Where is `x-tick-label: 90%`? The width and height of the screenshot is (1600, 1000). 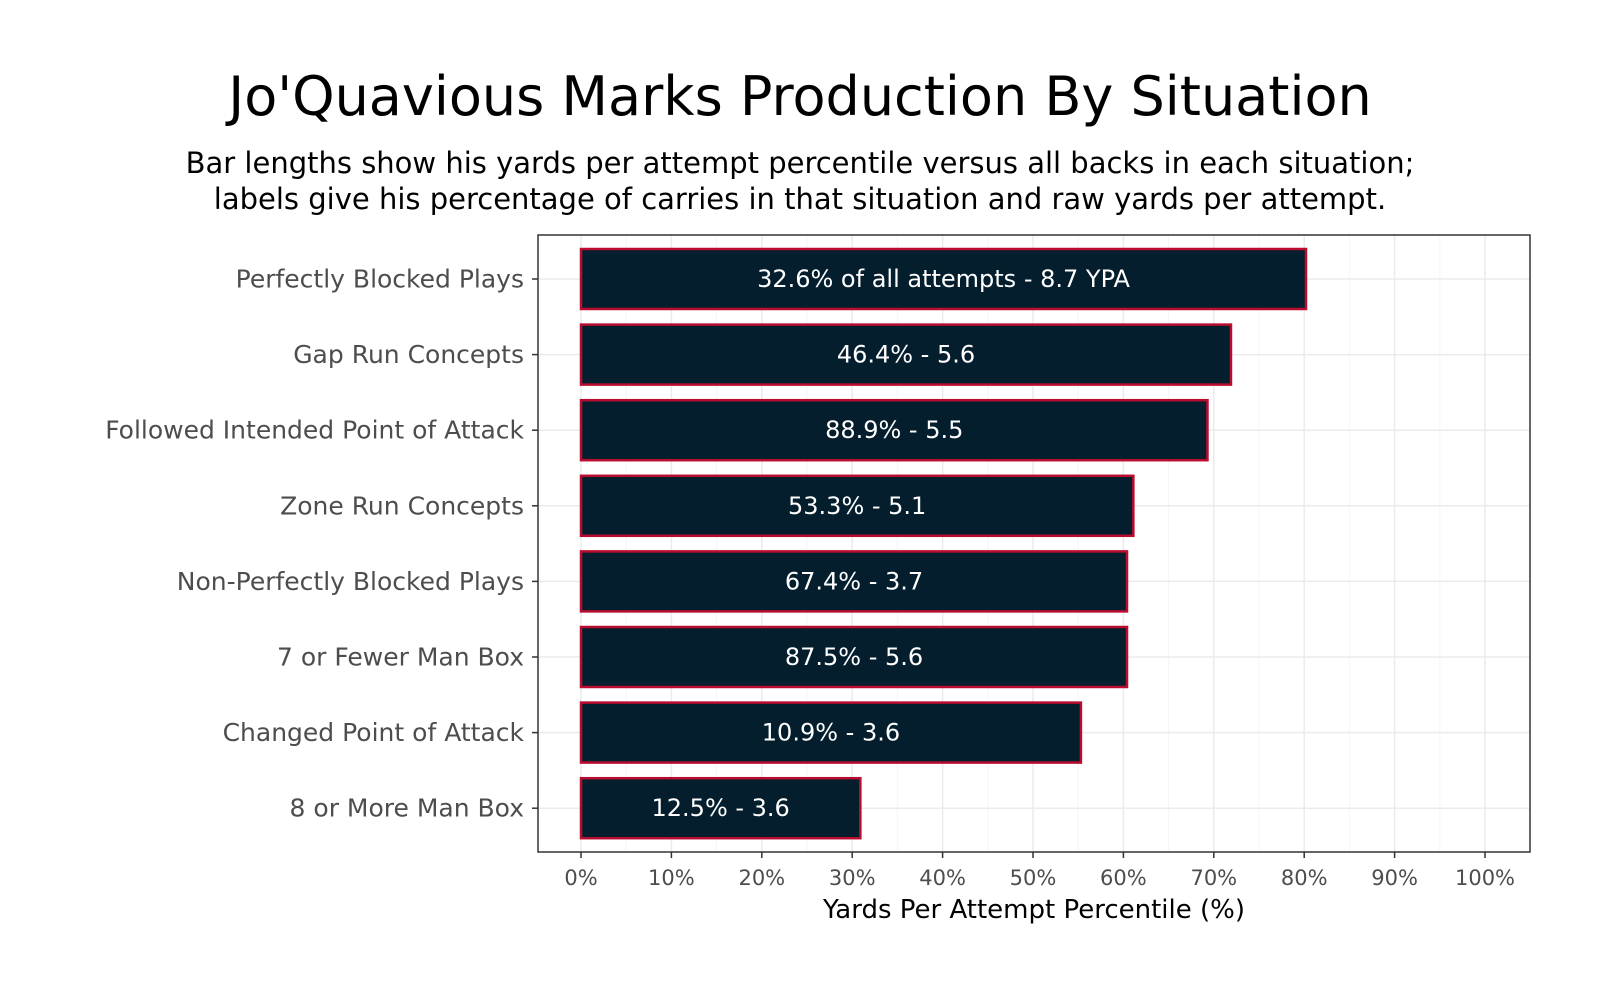 x-tick-label: 90% is located at coordinates (1394, 878).